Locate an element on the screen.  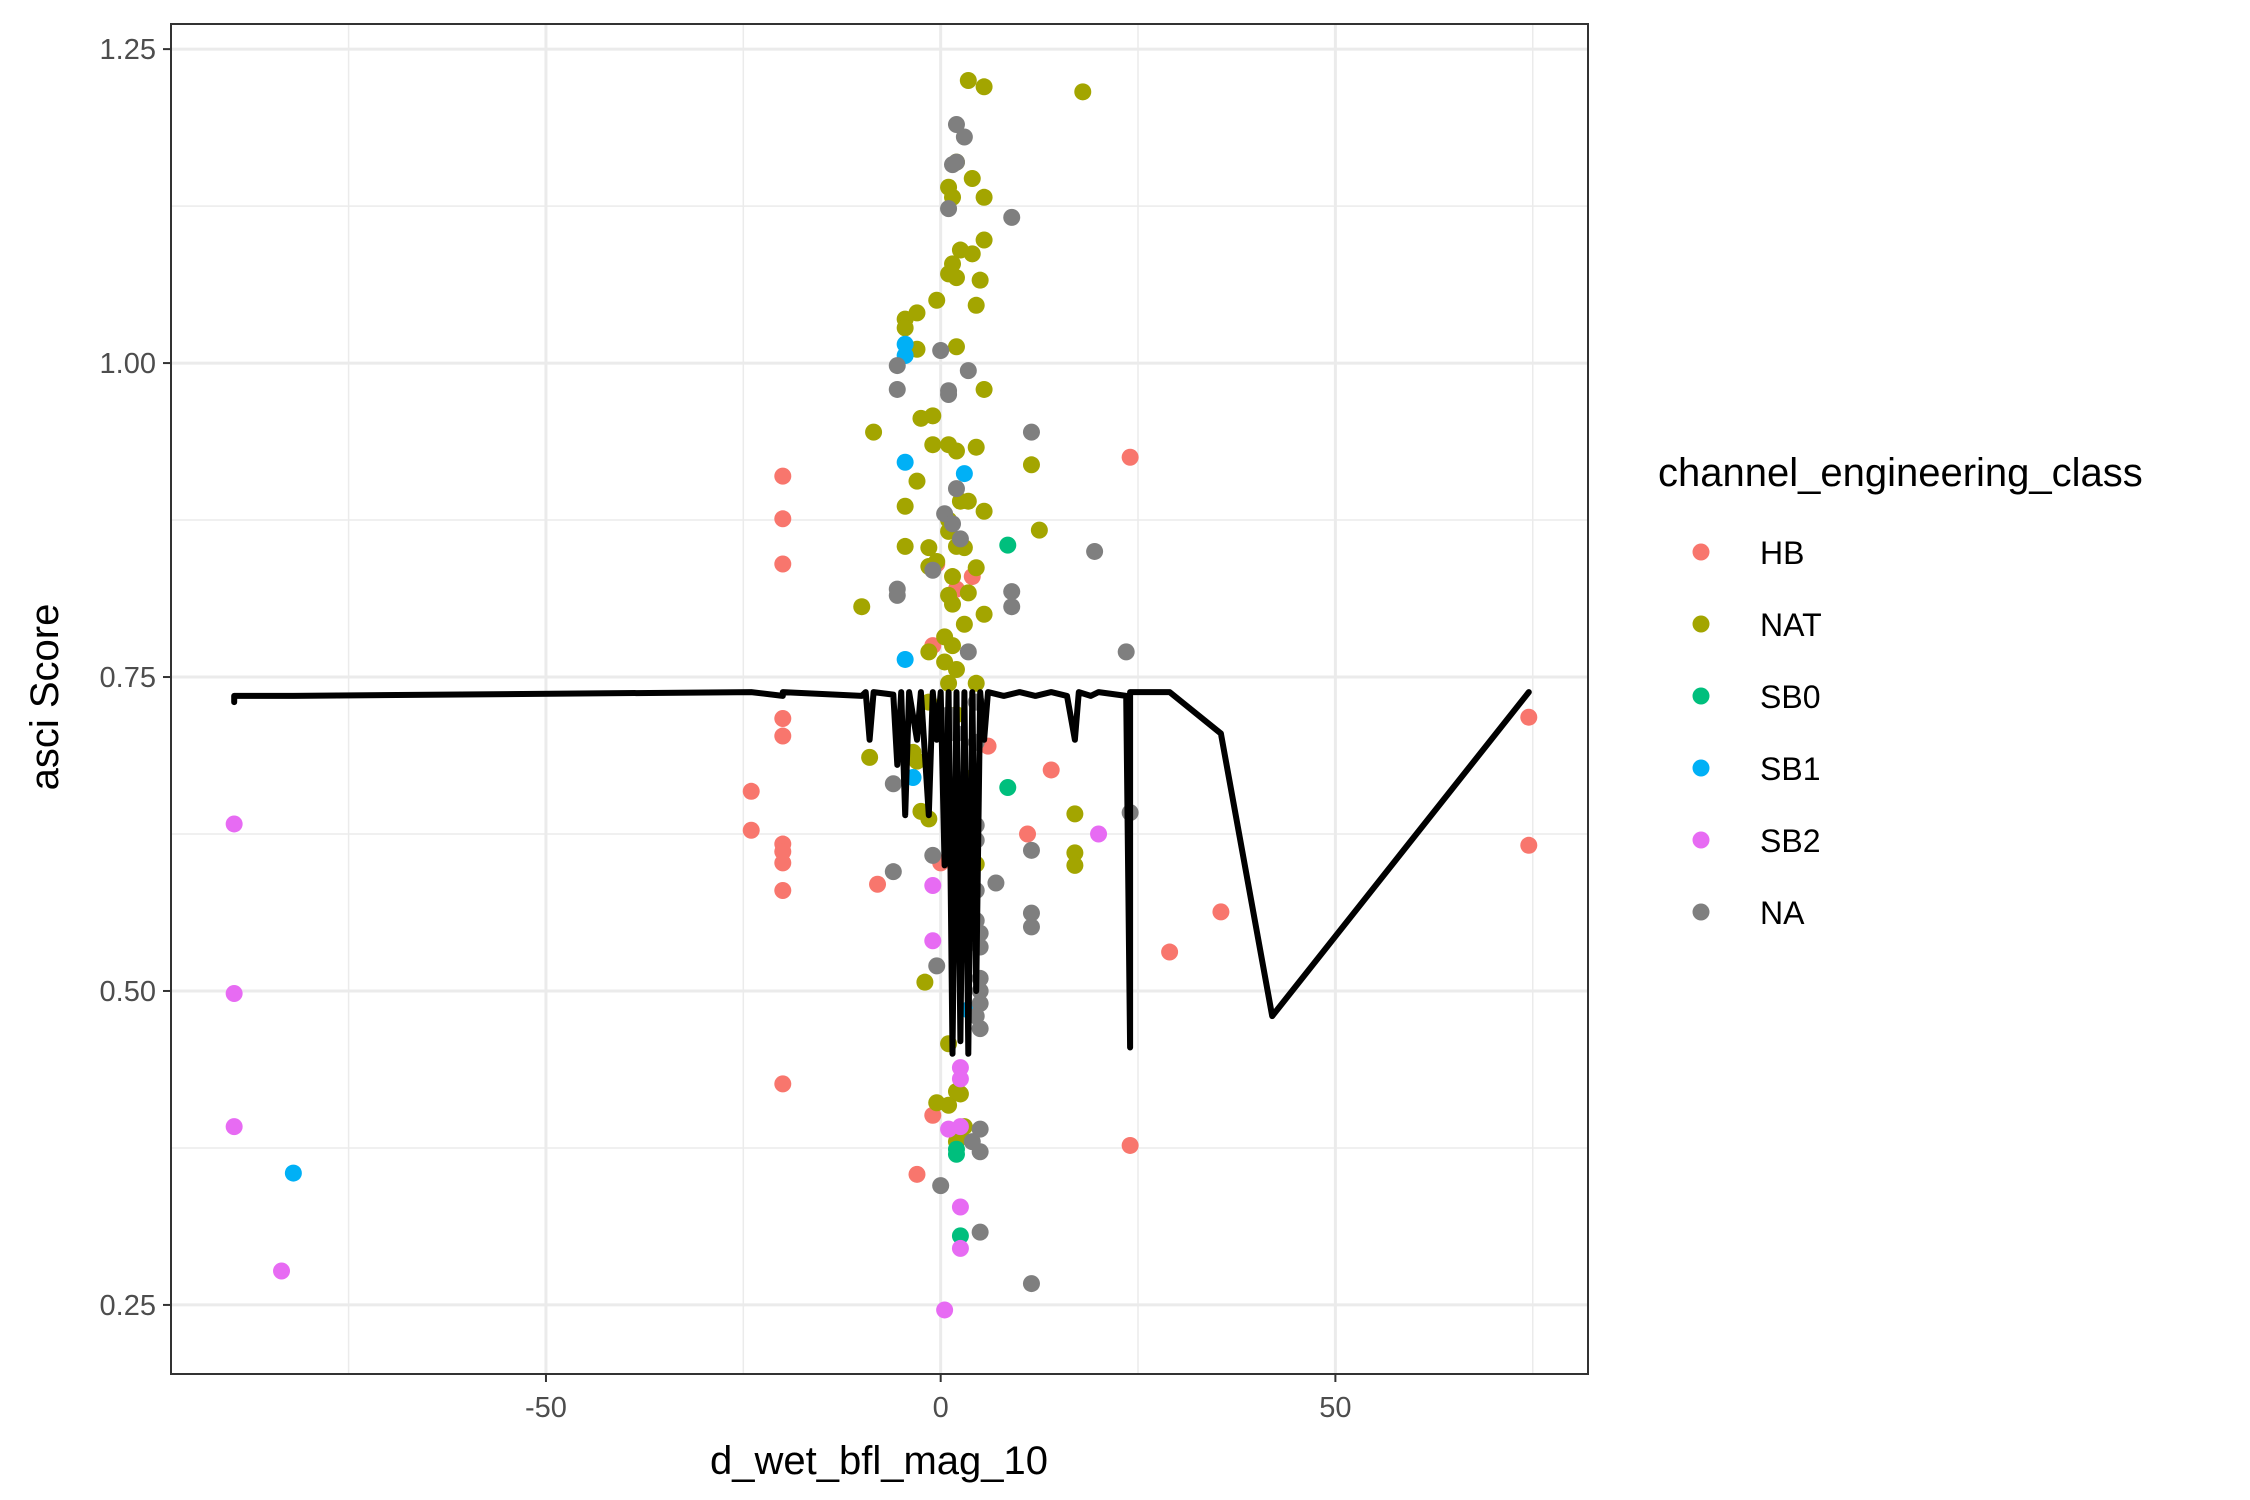
legend-item-sb0: SB0 is located at coordinates (1756, 697).